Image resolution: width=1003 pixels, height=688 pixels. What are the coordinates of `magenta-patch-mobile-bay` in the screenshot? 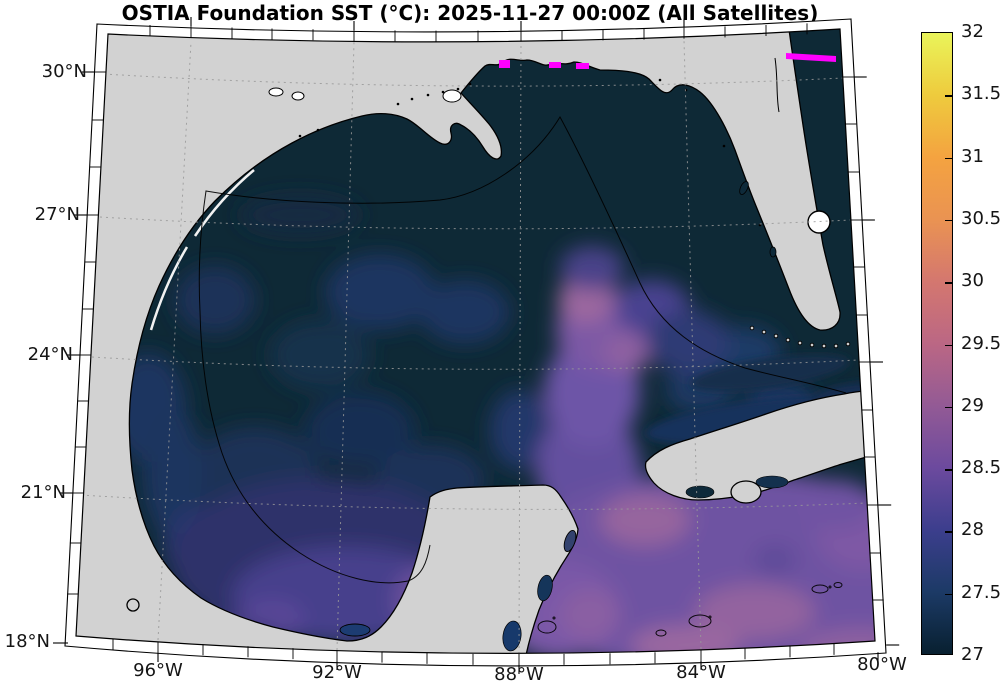 It's located at (504, 64).